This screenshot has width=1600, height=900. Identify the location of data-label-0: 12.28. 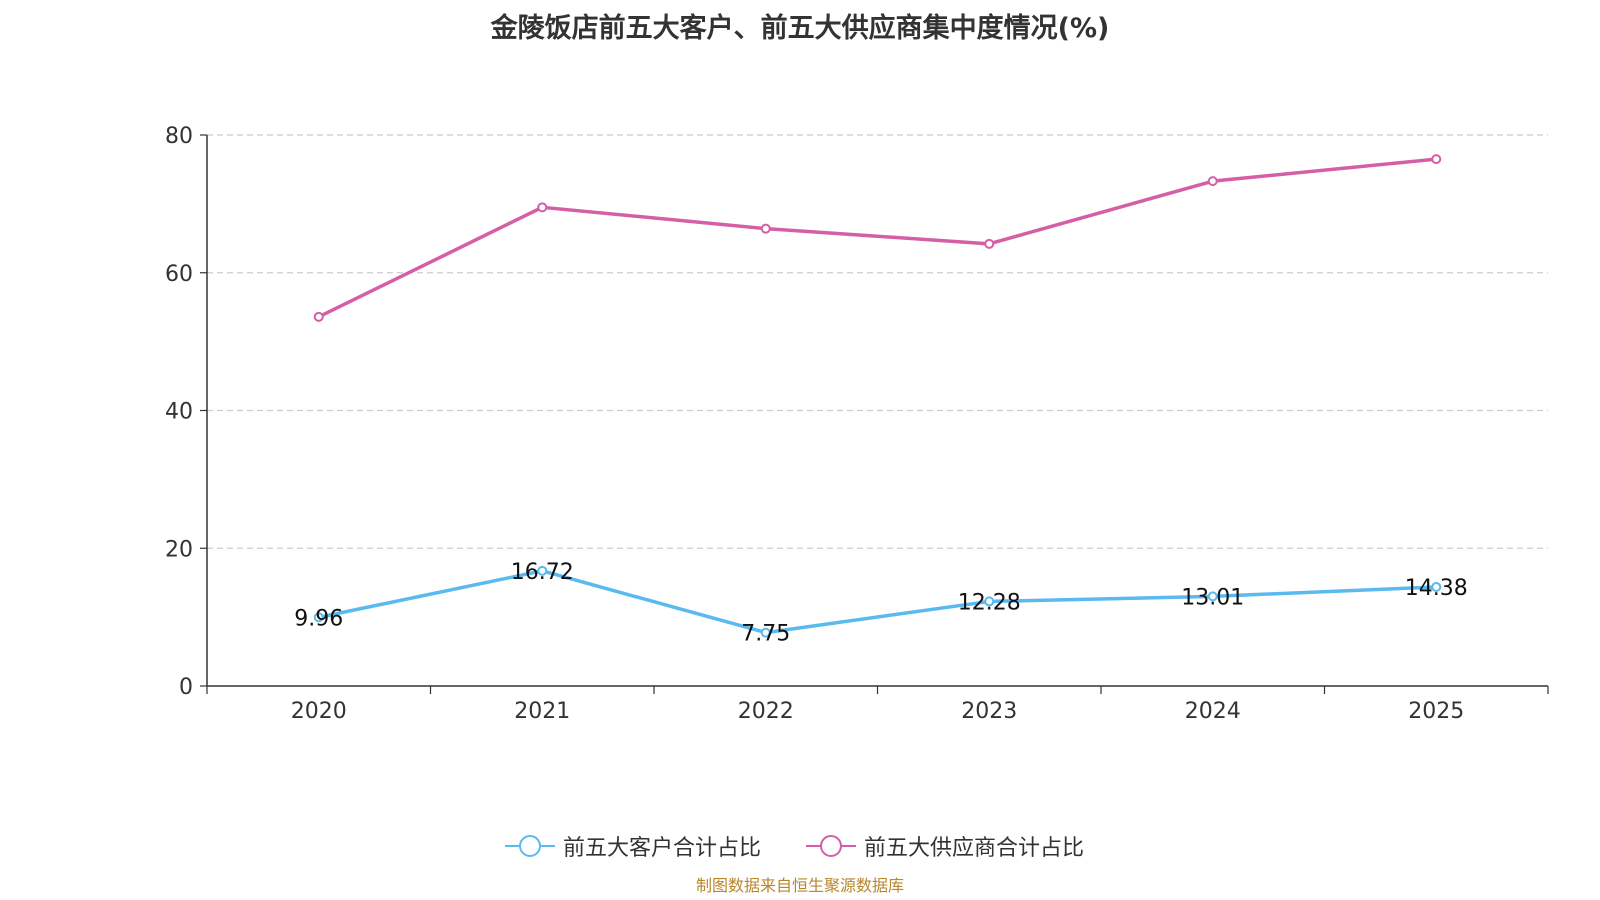
(989, 602).